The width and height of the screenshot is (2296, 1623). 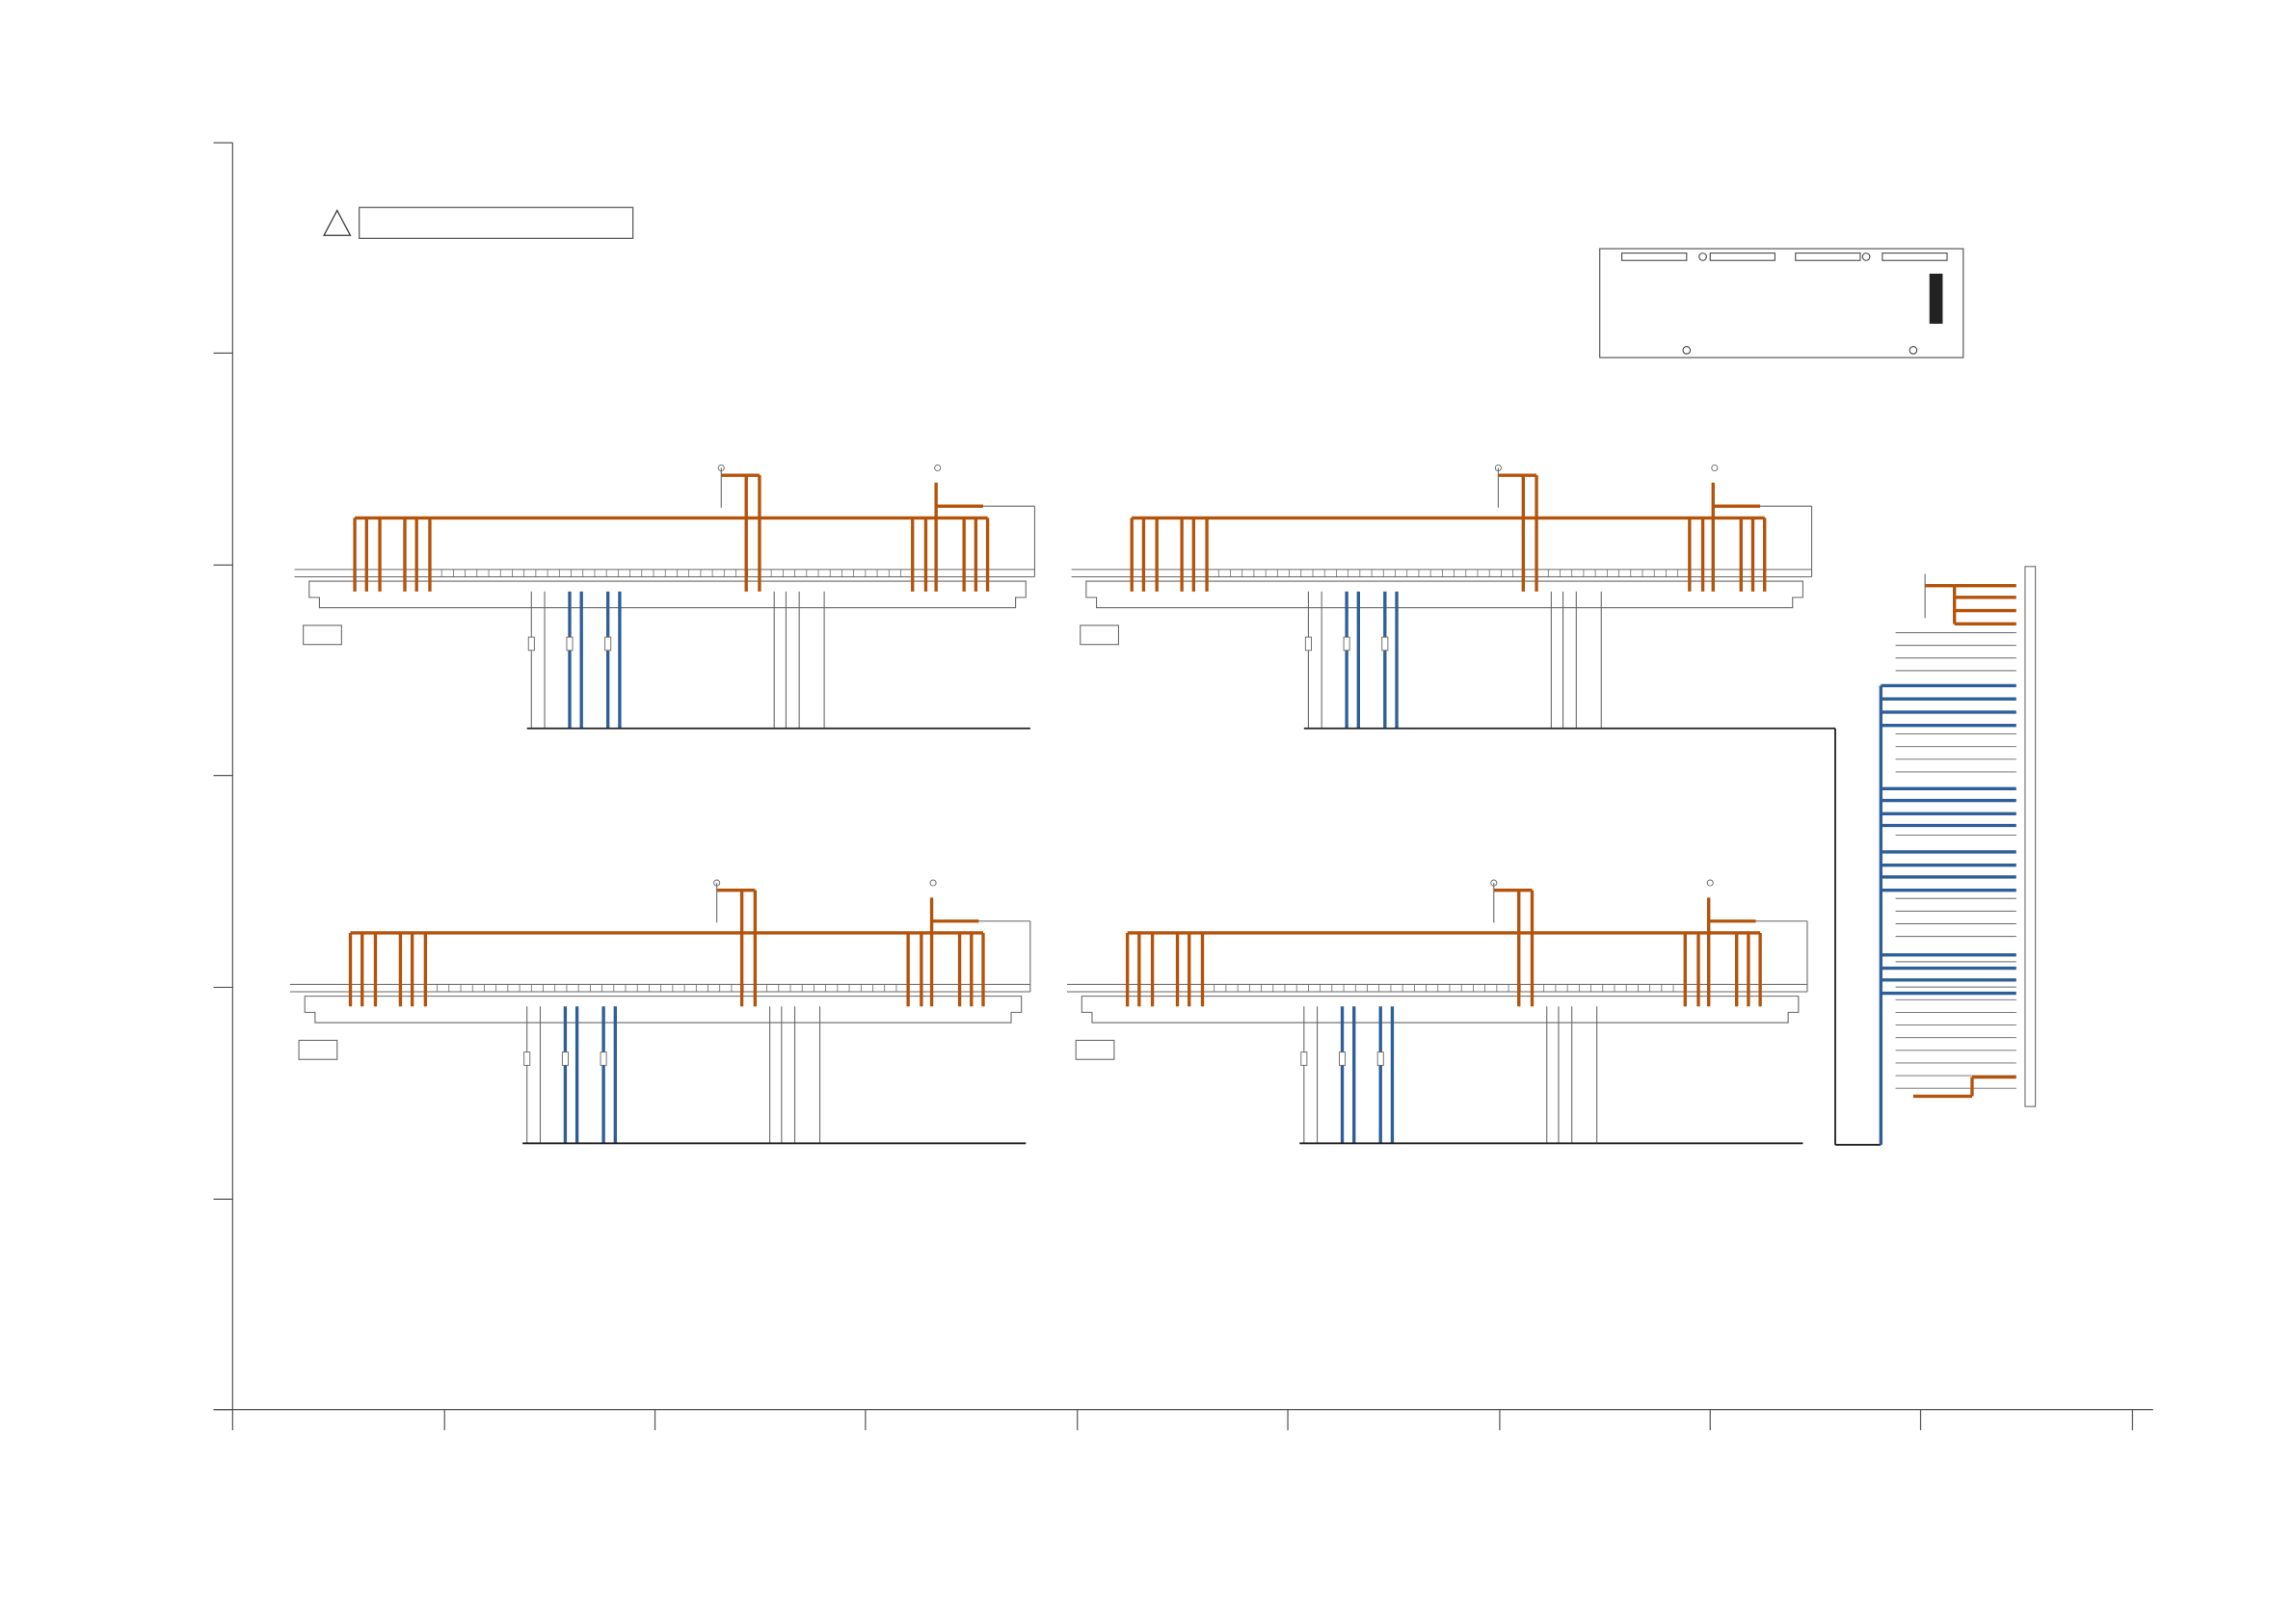 I want to click on legend-box, so click(x=1781, y=303).